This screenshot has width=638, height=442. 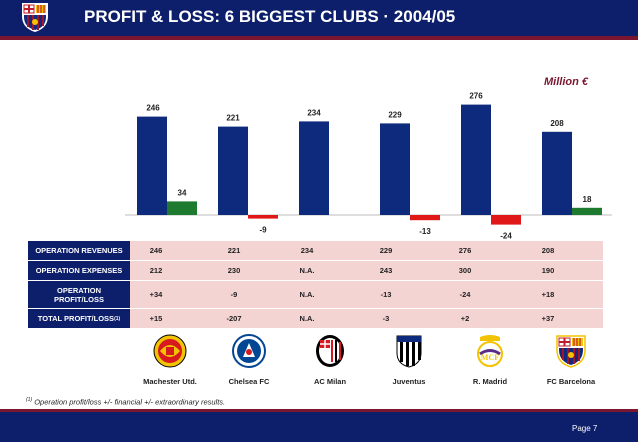 What do you see at coordinates (233, 118) in the screenshot?
I see `revenue-value-label: 221` at bounding box center [233, 118].